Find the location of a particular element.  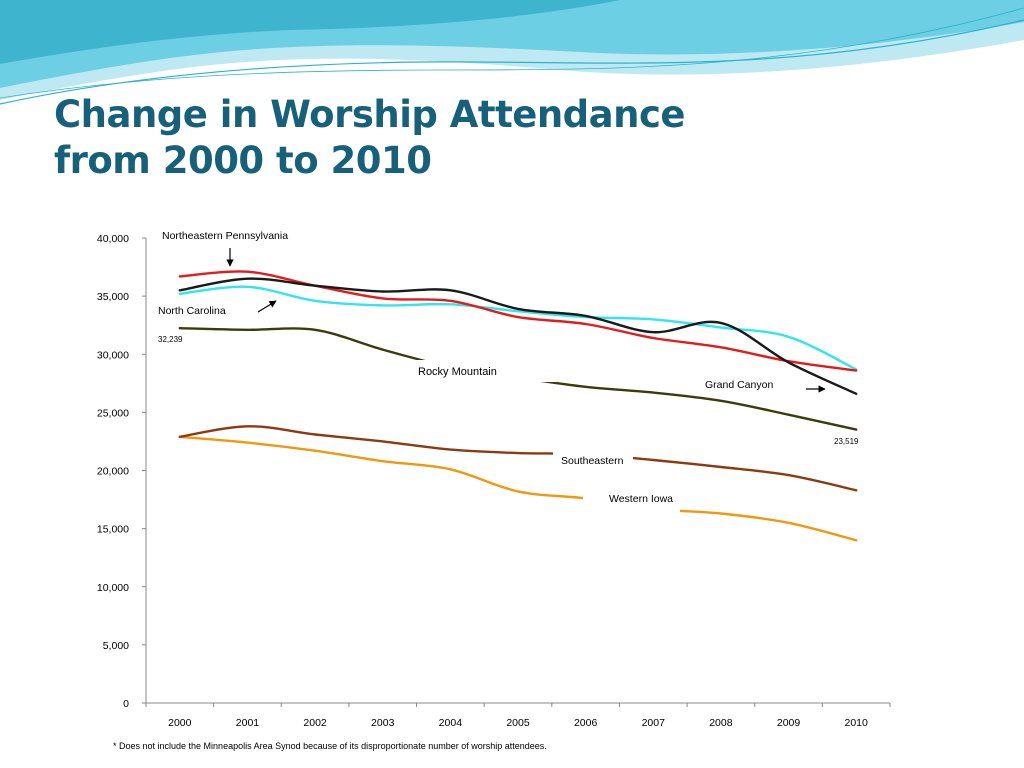

annotation-rocky-mountain: Rocky Mountain is located at coordinates (457, 372).